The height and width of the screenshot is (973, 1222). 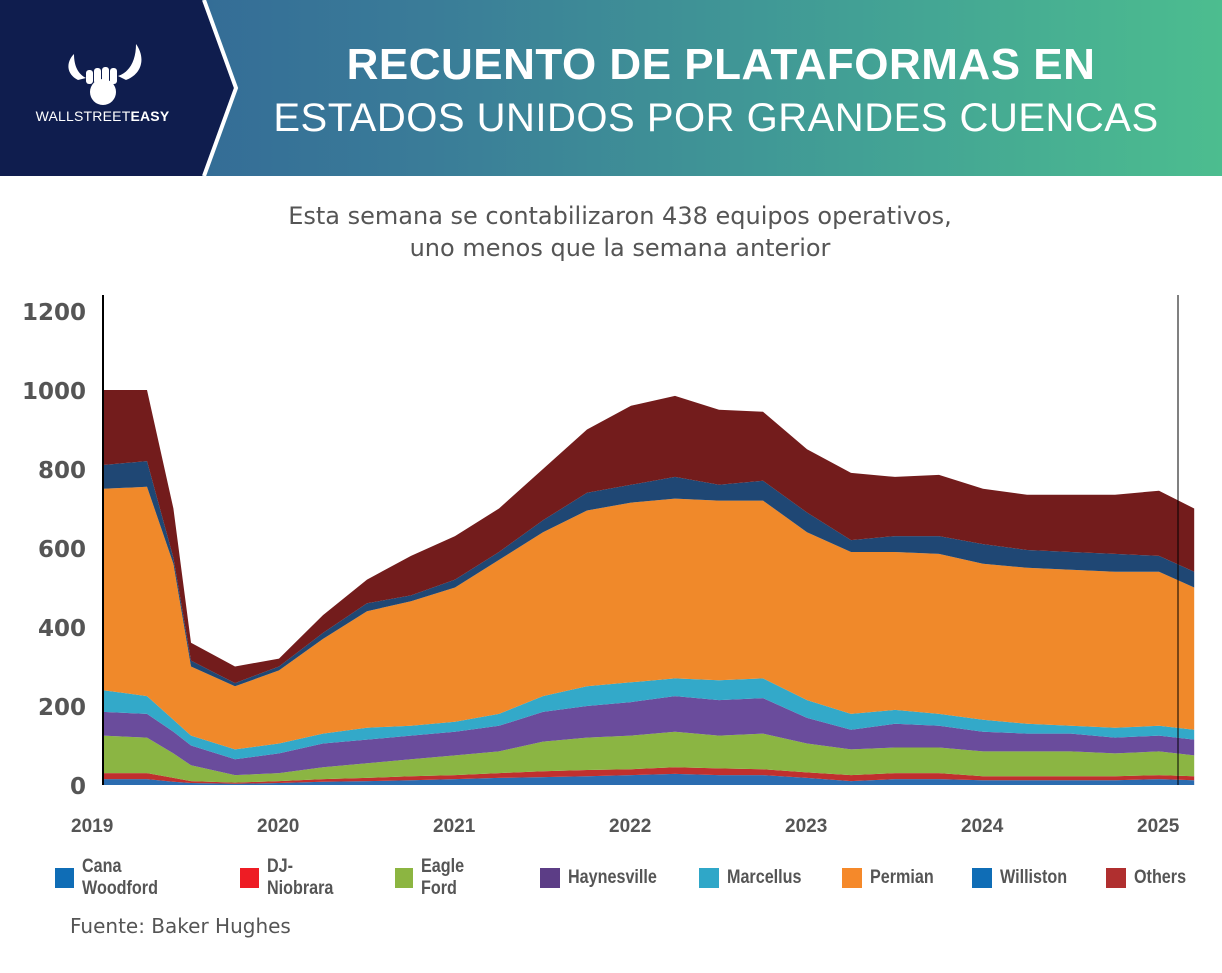 I want to click on area-cana-woodford, so click(x=649, y=779).